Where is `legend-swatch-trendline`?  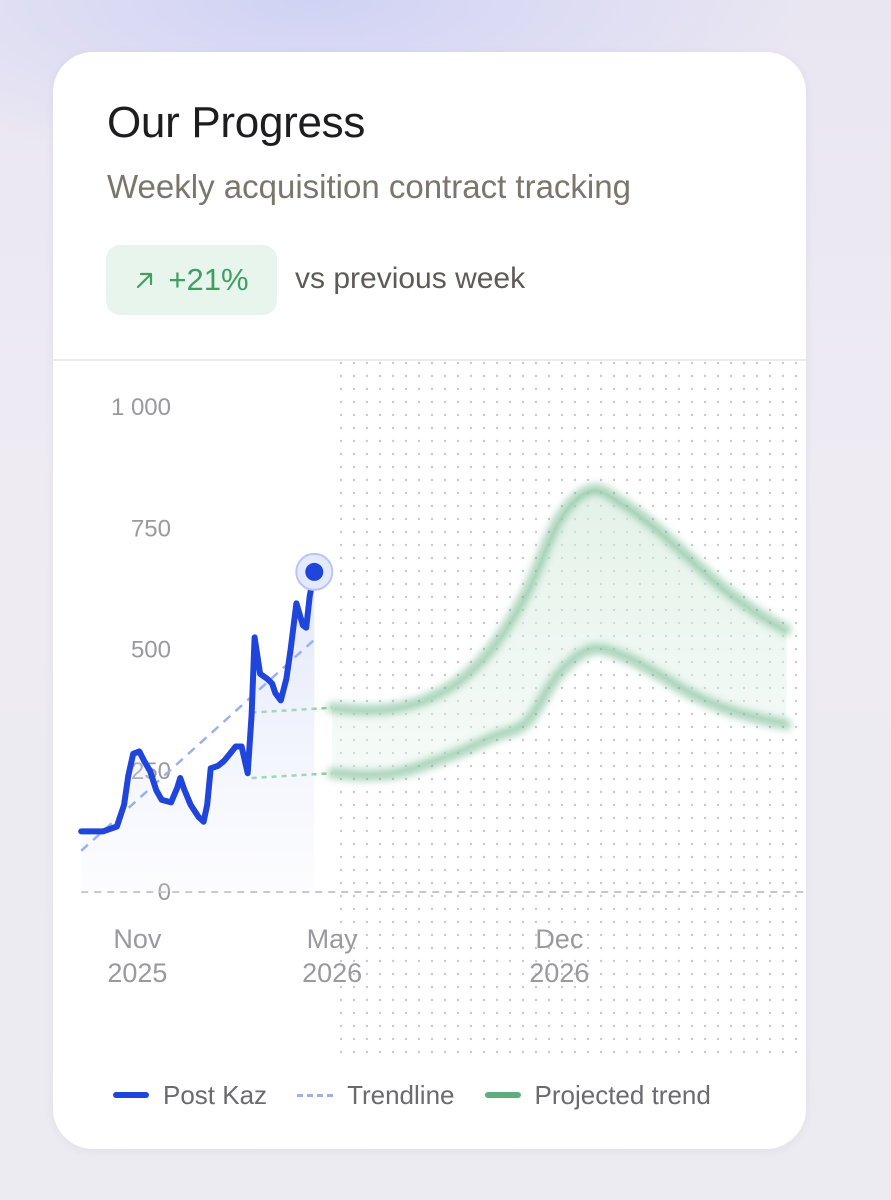
legend-swatch-trendline is located at coordinates (315, 1095).